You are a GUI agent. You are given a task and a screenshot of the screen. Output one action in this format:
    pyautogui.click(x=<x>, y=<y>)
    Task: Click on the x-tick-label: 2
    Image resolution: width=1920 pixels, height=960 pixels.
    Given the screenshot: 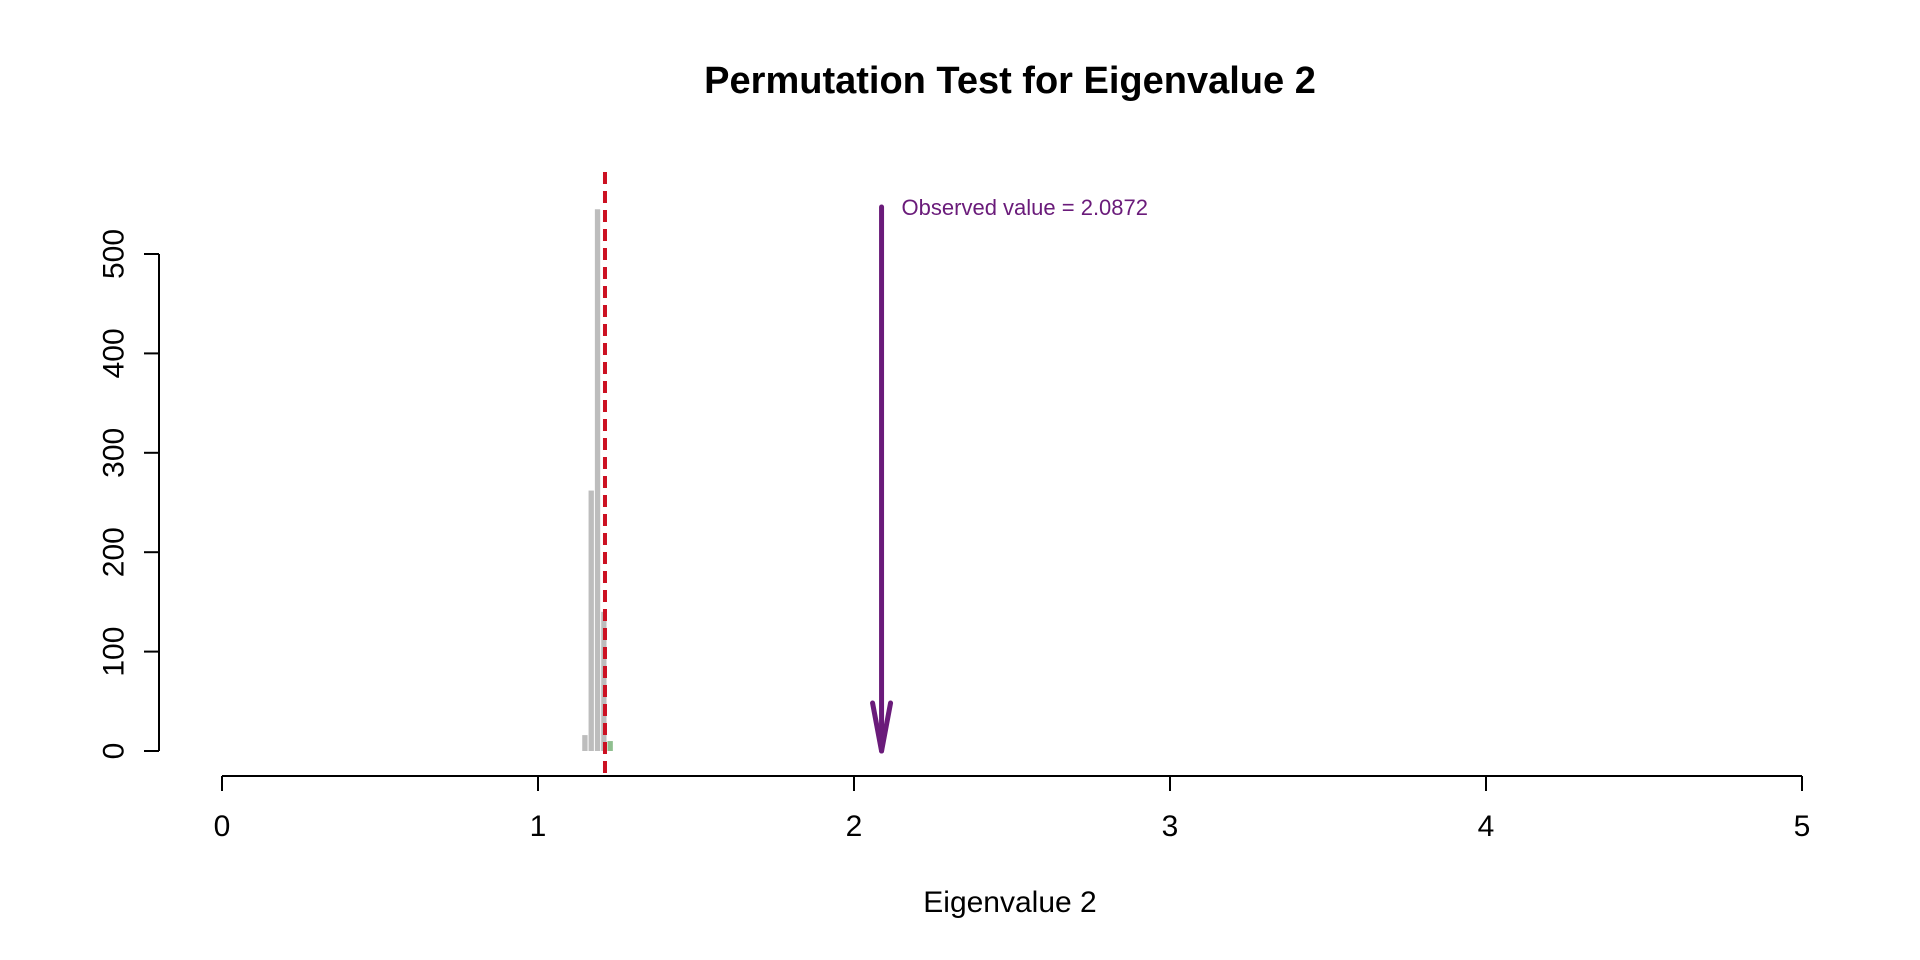 What is the action you would take?
    pyautogui.click(x=854, y=826)
    